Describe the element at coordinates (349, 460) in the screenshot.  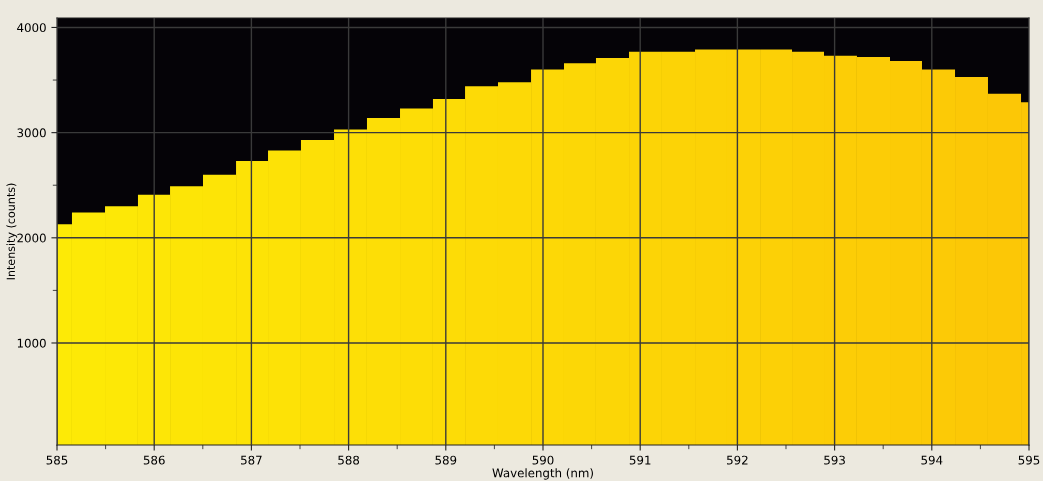
I see `x-tick-label: 588` at that location.